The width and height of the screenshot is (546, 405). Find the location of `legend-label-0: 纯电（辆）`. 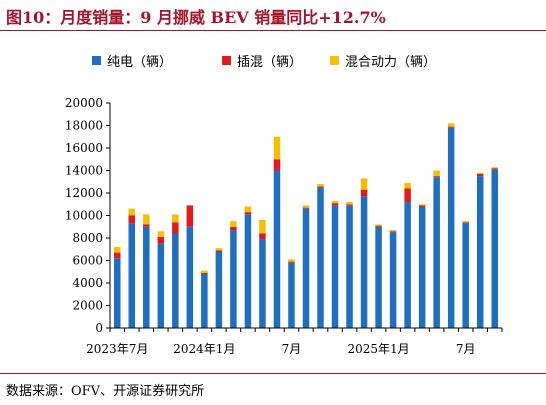

legend-label-0: 纯电（辆） is located at coordinates (139, 62).